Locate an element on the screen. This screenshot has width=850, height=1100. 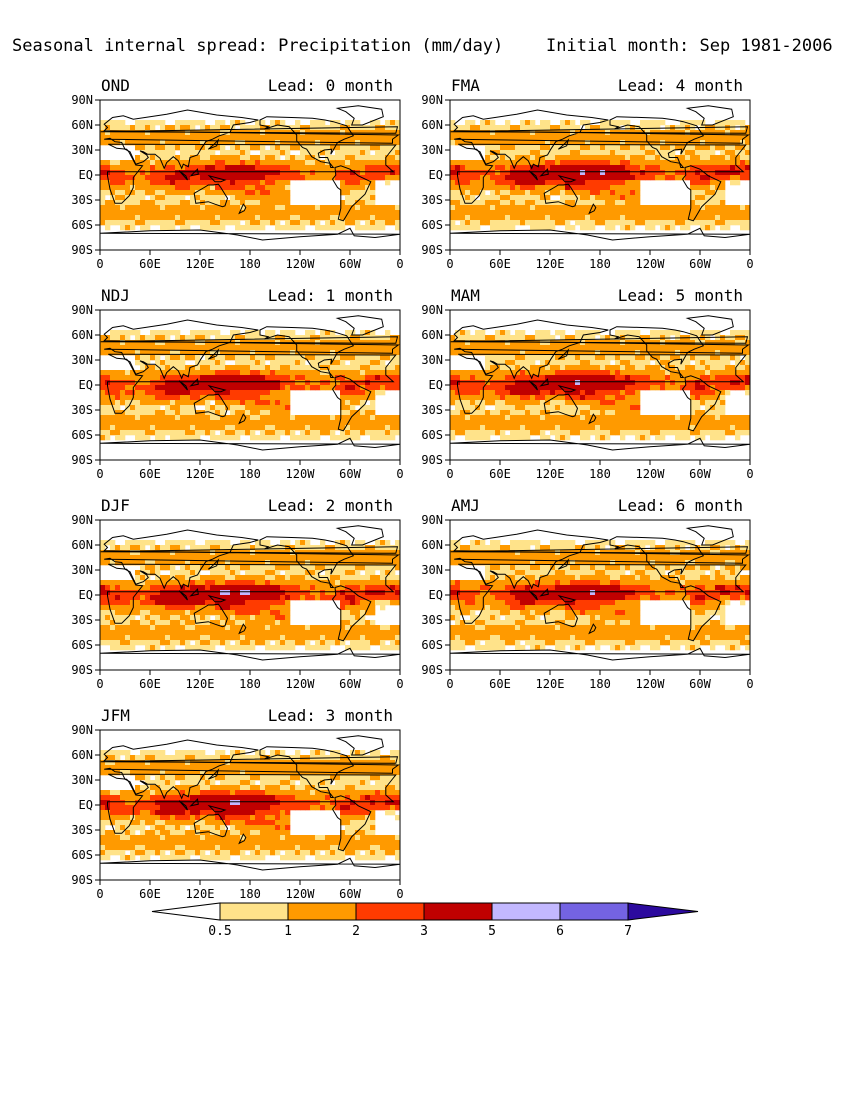
panel-season-label: AMJ is located at coordinates (465, 505).